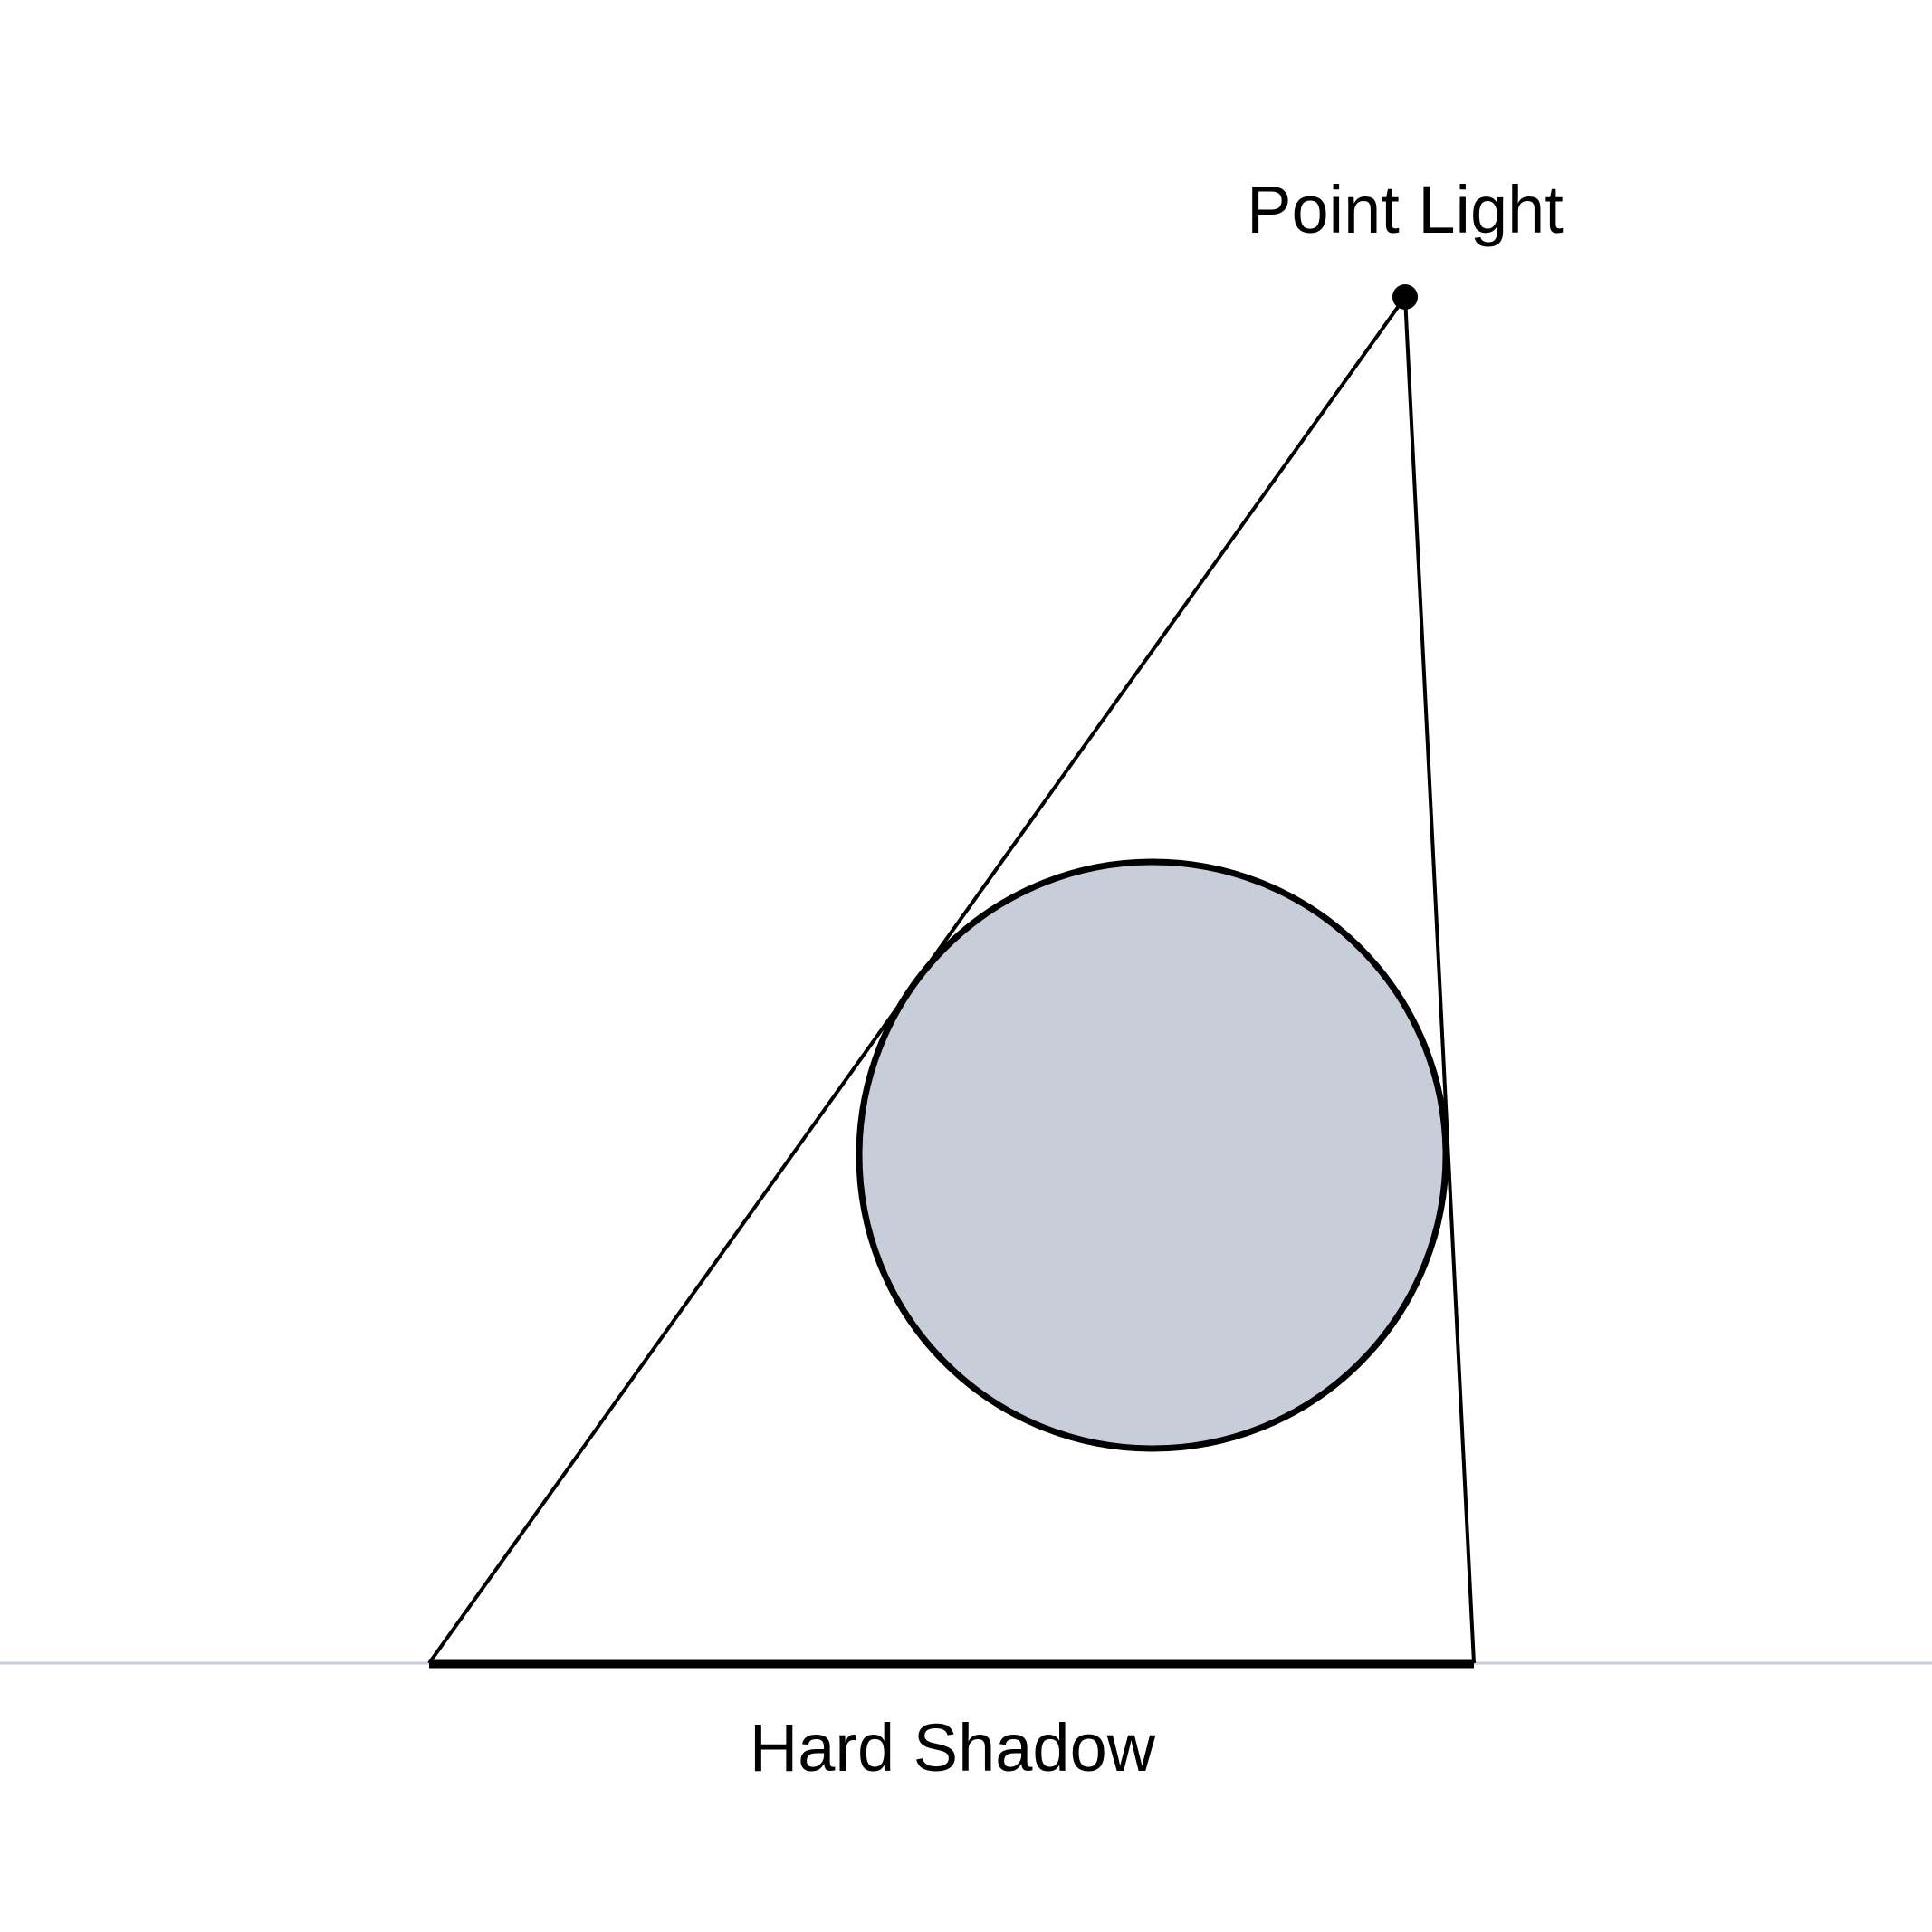  I want to click on point-light-dot, so click(1405, 297).